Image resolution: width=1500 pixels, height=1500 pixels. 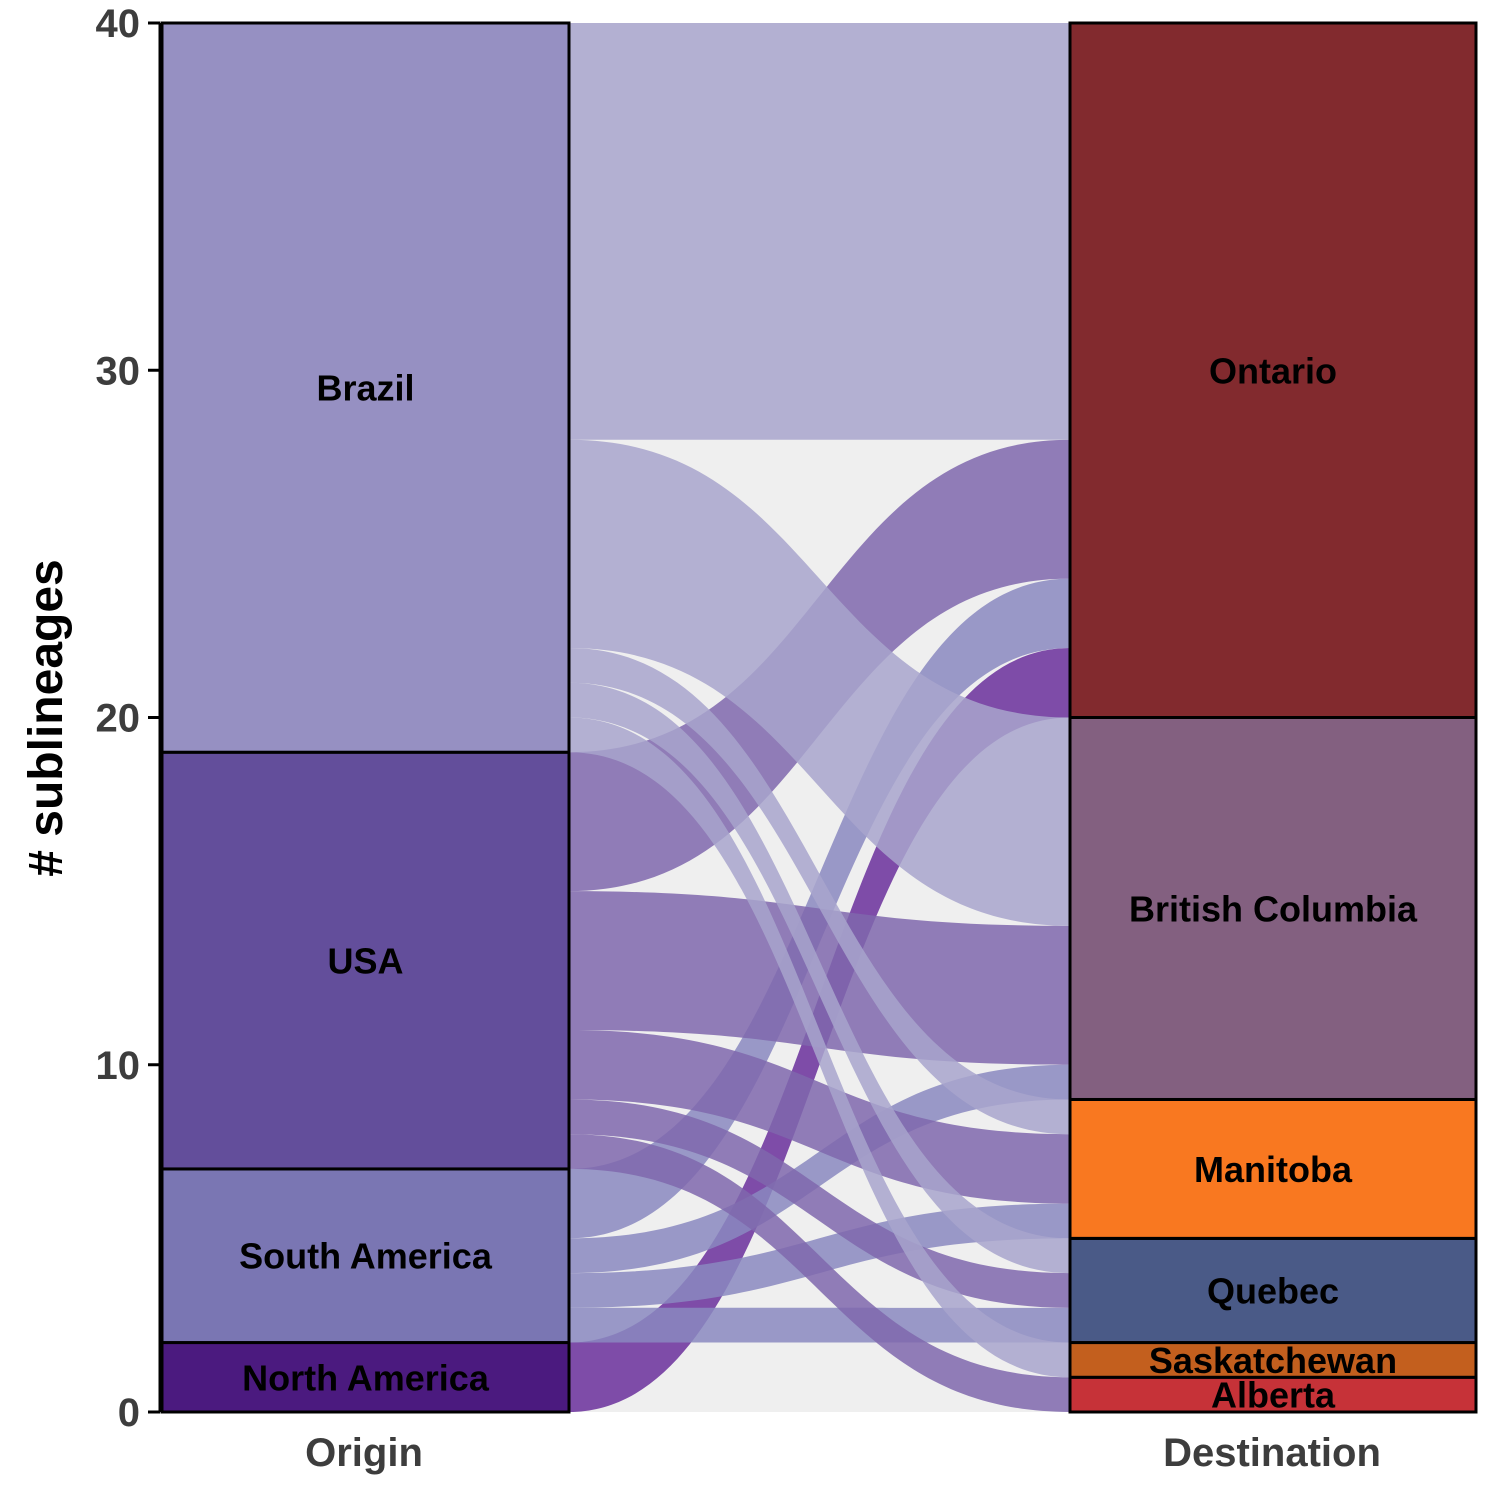 I want to click on destination-stratum-quebec, so click(x=1273, y=1290).